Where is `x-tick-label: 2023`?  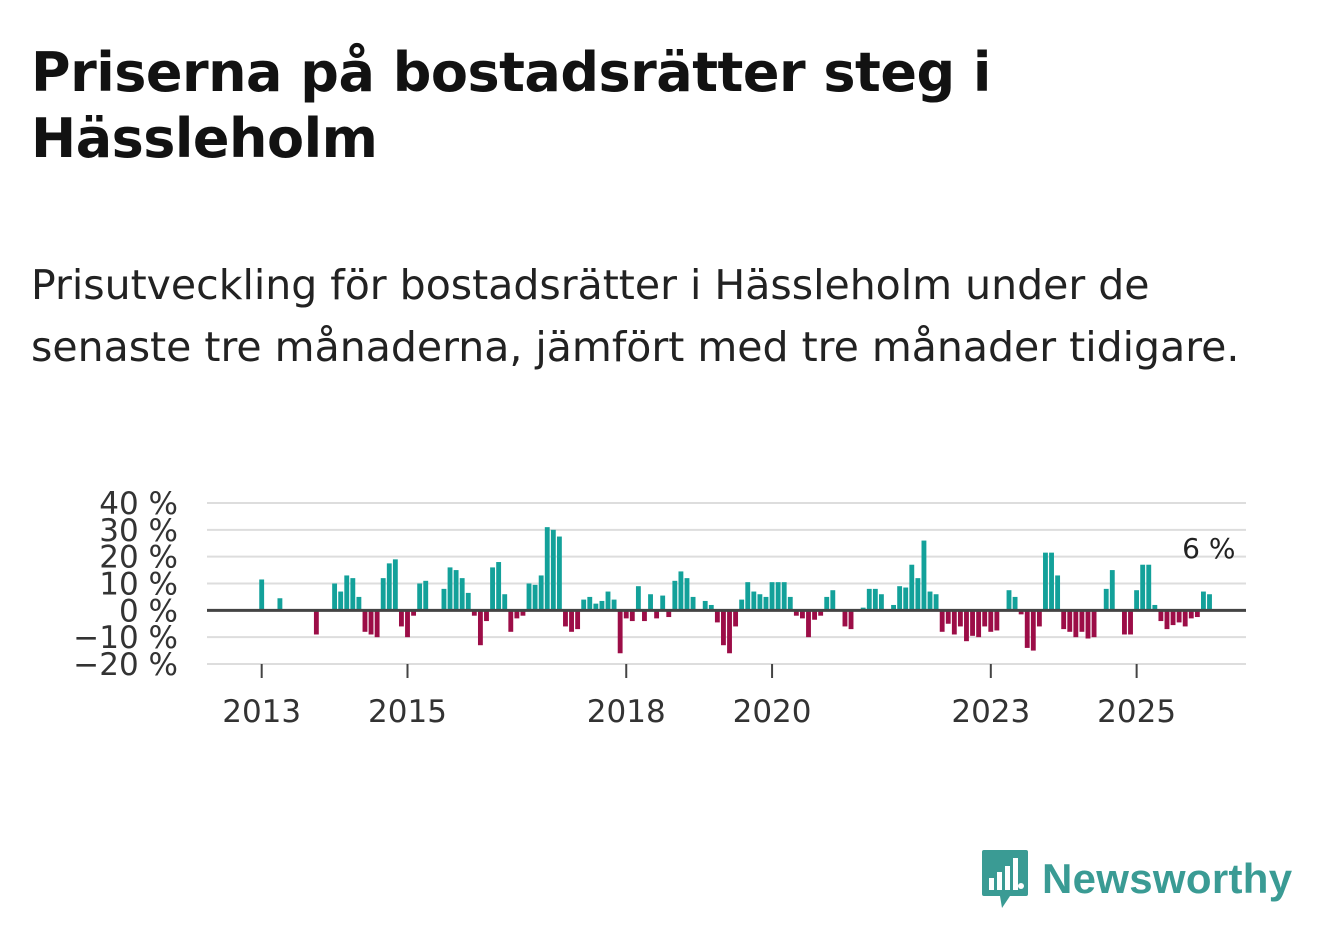
x-tick-label: 2023 is located at coordinates (990, 712).